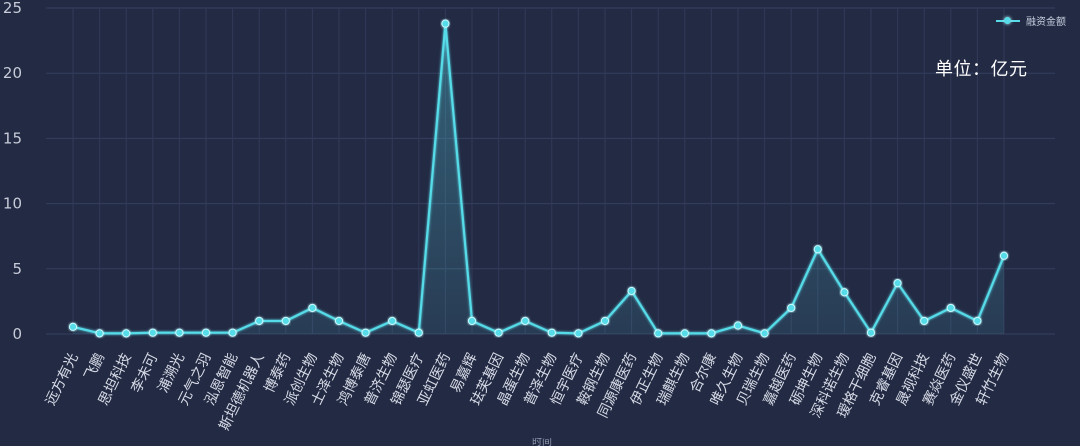 The width and height of the screenshot is (1080, 446). What do you see at coordinates (12, 204) in the screenshot?
I see `y-axis-tick-label: 10` at bounding box center [12, 204].